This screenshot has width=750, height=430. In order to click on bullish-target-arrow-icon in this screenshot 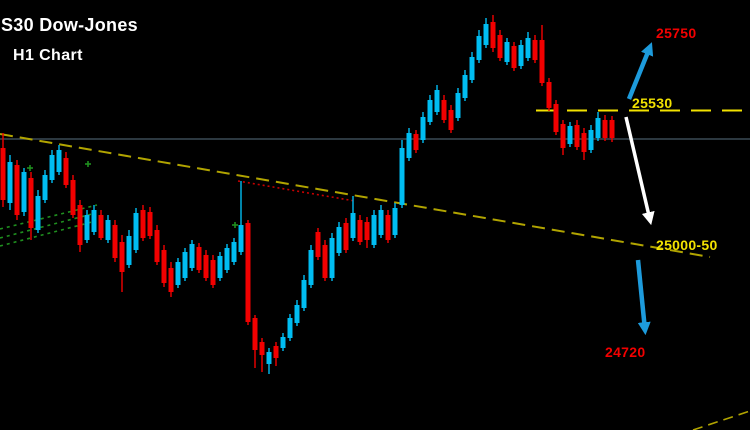, I will do `click(640, 71)`.